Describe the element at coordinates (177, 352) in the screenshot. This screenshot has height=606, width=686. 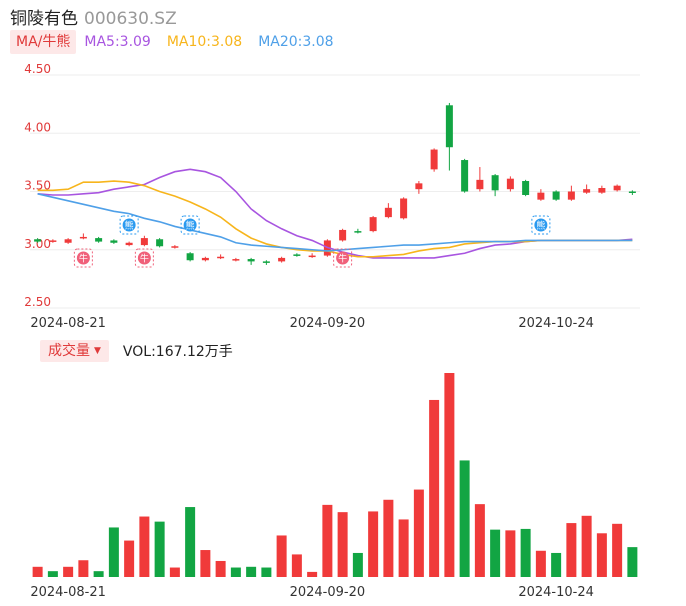
I see `volume-value: VOL:167.12万手` at that location.